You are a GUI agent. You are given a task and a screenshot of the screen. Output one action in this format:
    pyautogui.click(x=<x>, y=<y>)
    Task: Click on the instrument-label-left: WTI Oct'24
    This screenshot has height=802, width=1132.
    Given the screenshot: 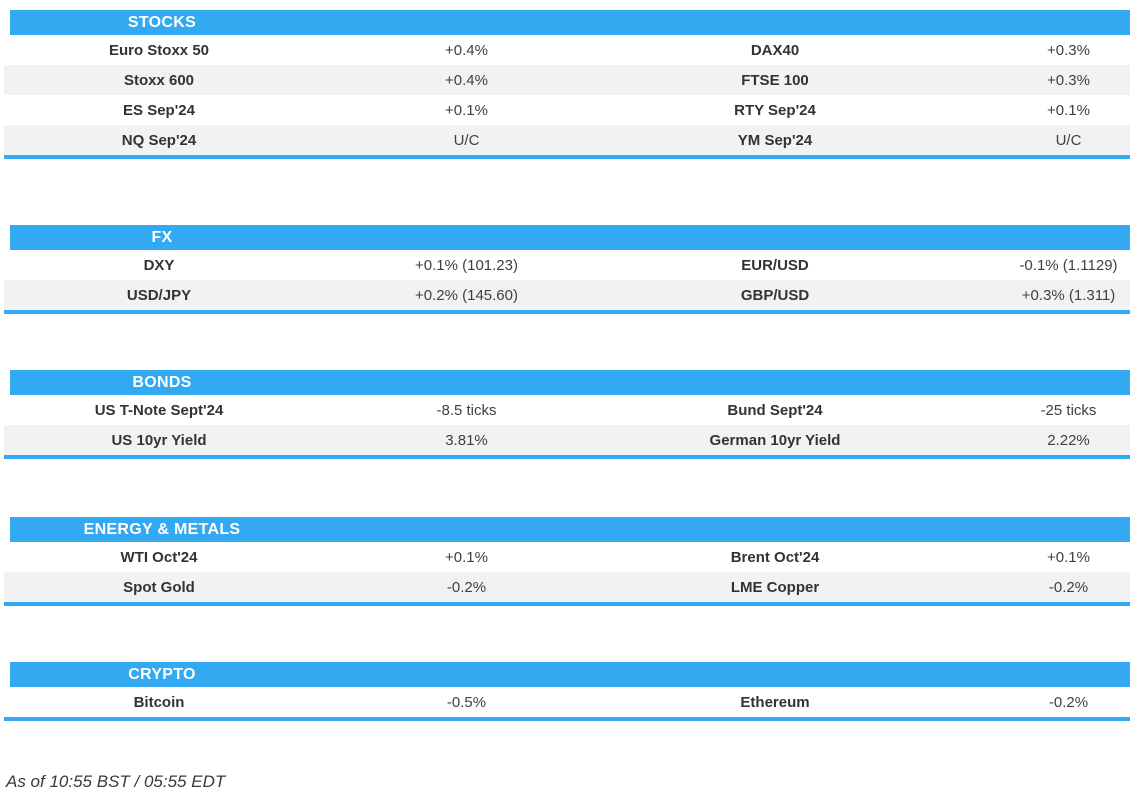 What is the action you would take?
    pyautogui.click(x=159, y=557)
    